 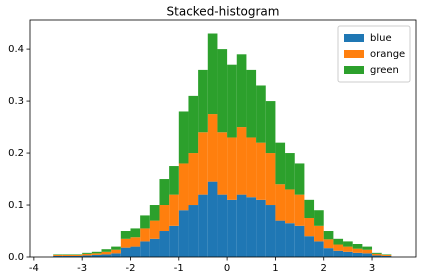 What do you see at coordinates (16, 257) in the screenshot?
I see `y-tick-label: 0.0` at bounding box center [16, 257].